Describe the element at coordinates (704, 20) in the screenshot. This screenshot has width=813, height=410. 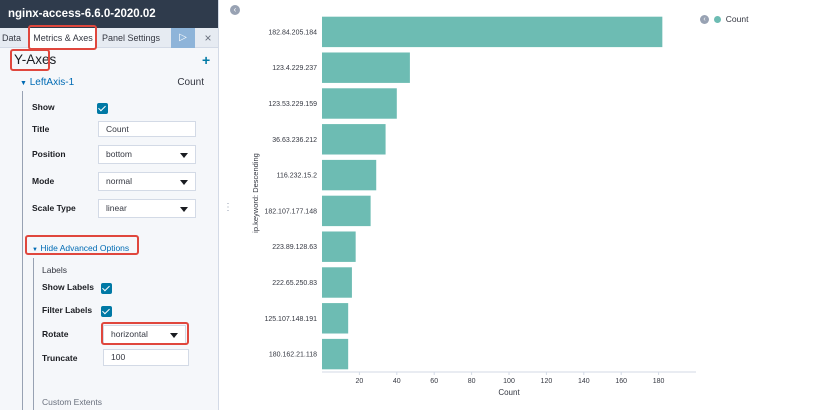
I see `chevron-left-icon: ‹` at that location.